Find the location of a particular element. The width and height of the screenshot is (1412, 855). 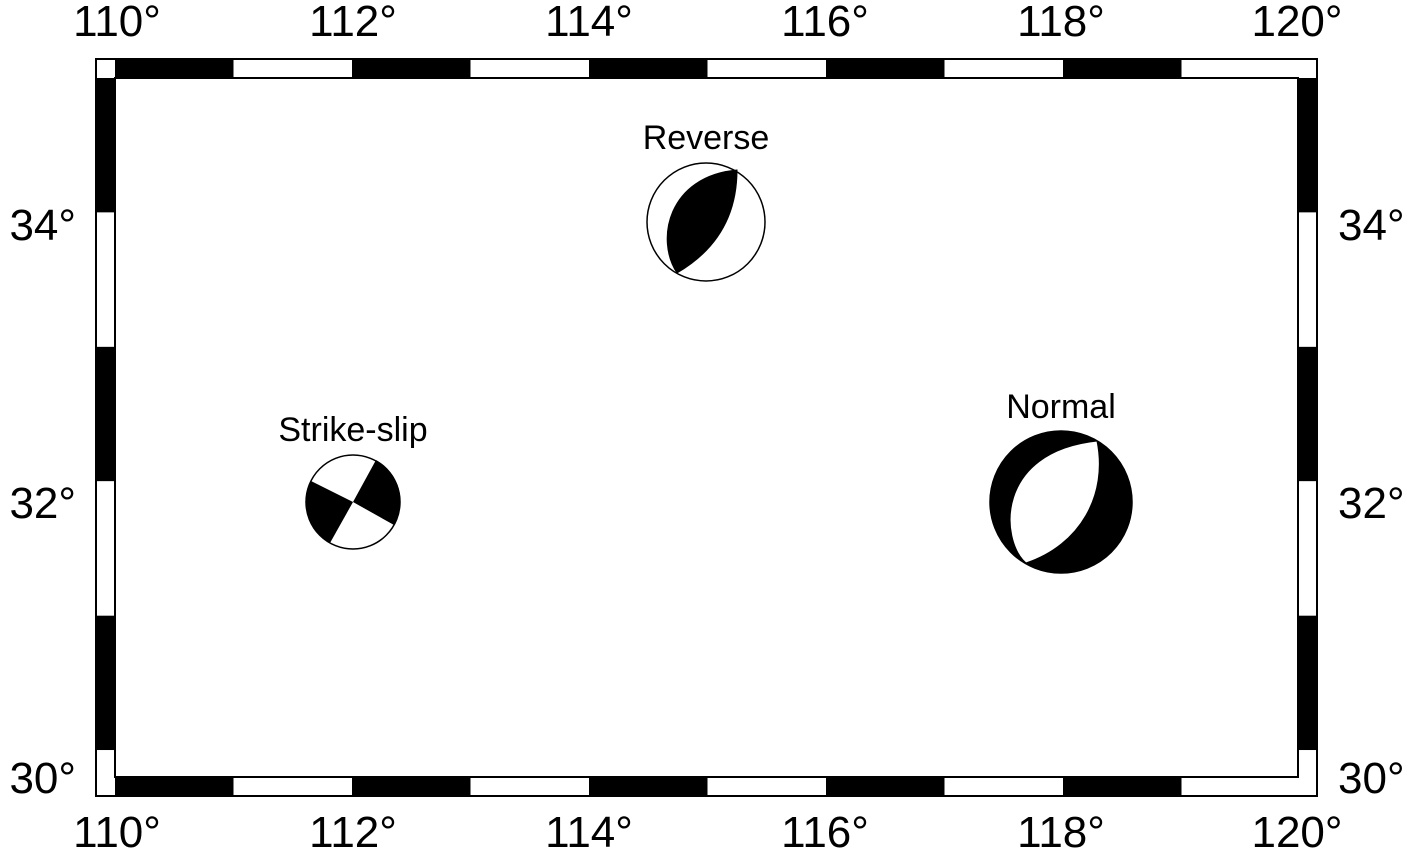

lon-label-bottom-112: 112° is located at coordinates (353, 831).